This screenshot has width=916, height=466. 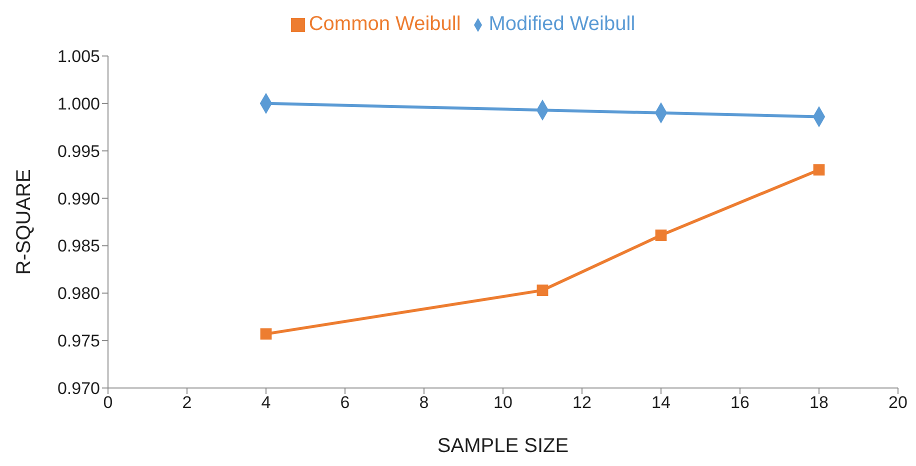 I want to click on legend-label: Modified Weibull, so click(x=562, y=24).